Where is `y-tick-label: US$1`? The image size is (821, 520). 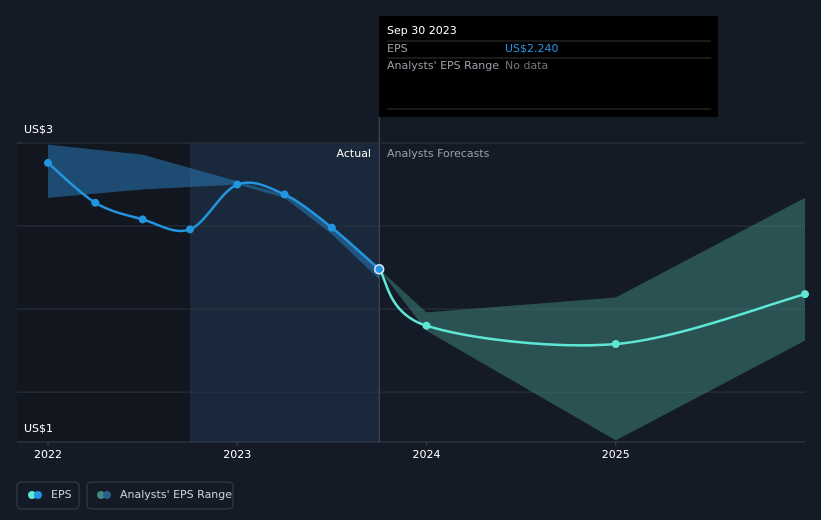
y-tick-label: US$1 is located at coordinates (38, 428).